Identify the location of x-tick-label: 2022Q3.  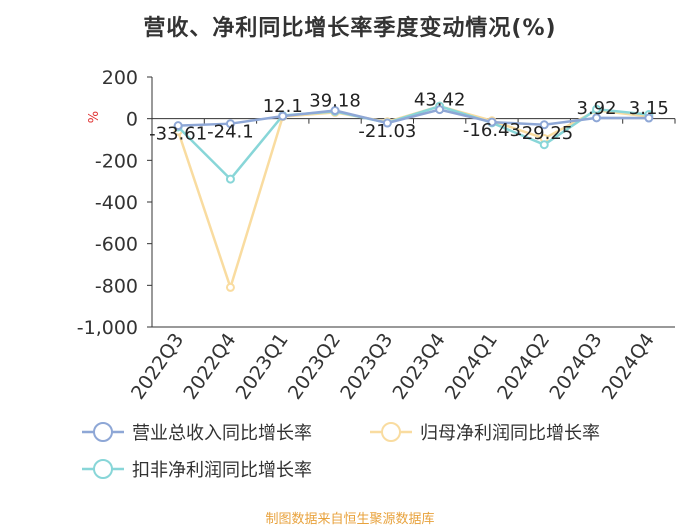
(157, 366).